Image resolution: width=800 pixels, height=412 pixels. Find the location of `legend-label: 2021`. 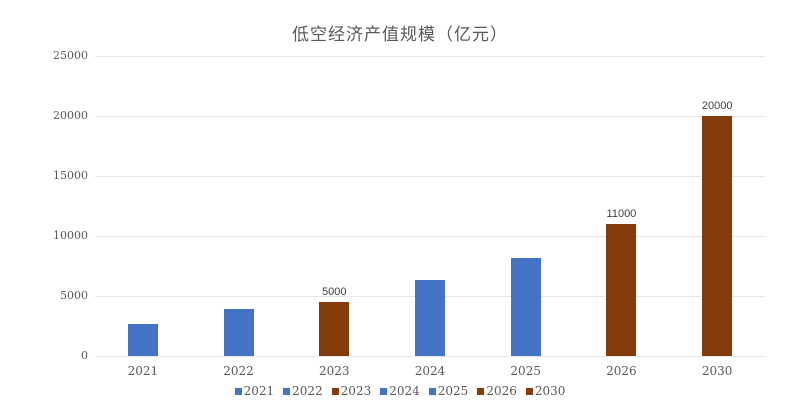

legend-label: 2021 is located at coordinates (259, 391).